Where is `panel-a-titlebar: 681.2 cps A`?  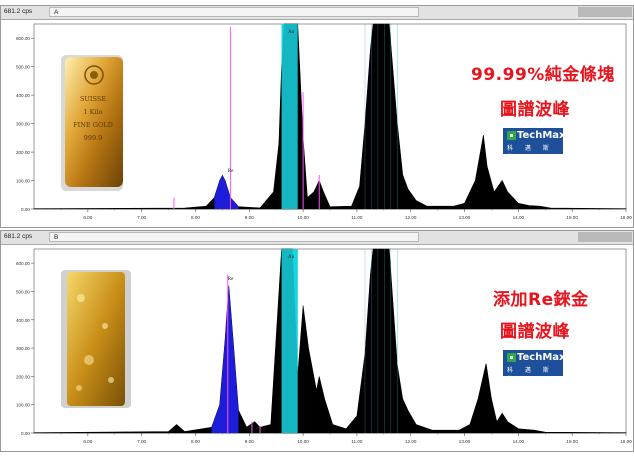 panel-a-titlebar: 681.2 cps A is located at coordinates (317, 13).